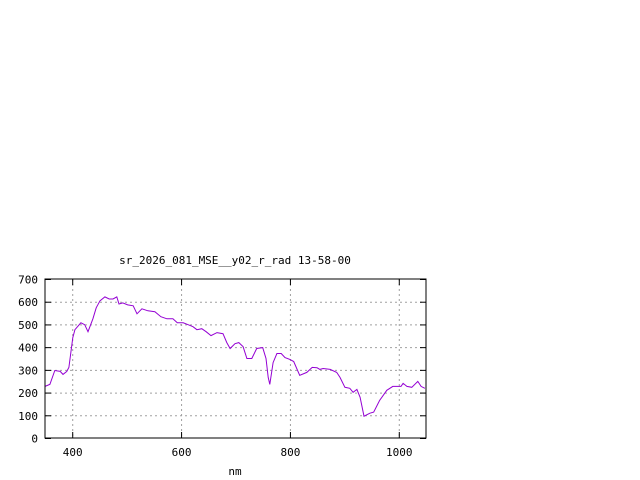  I want to click on y-tick-label: 100, so click(28, 416).